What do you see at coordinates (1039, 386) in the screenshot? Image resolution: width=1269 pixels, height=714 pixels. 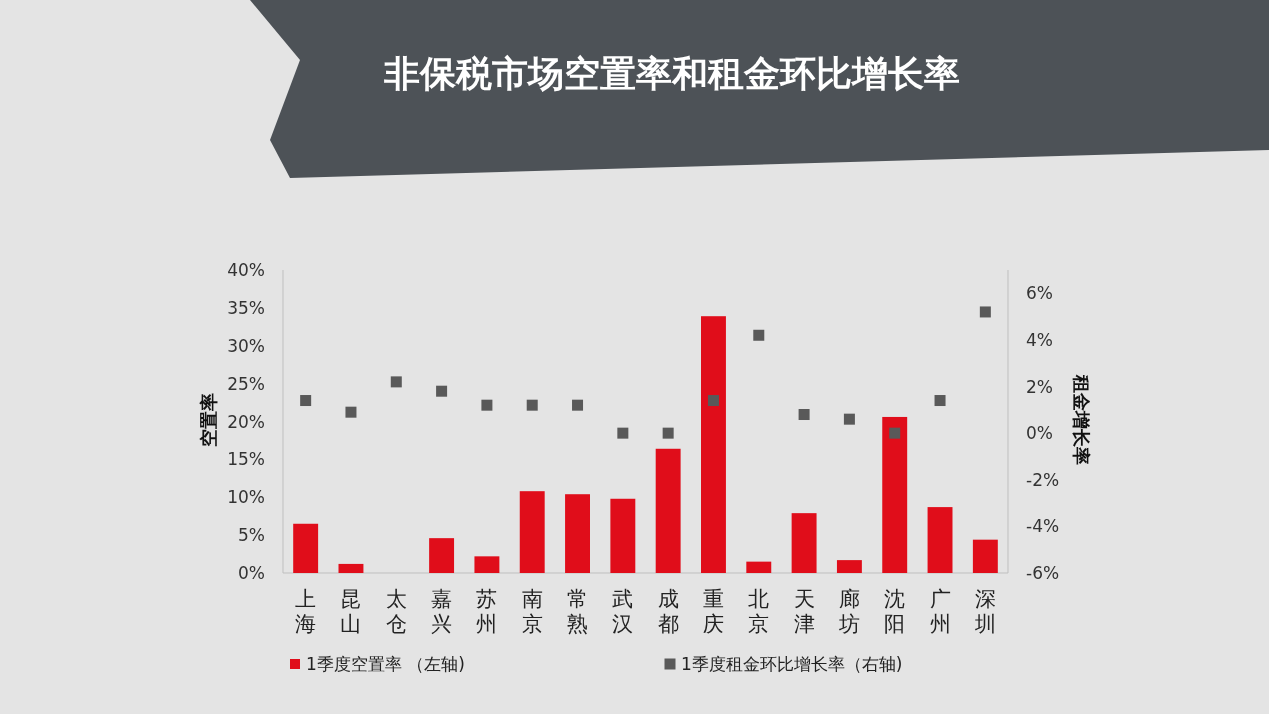 I see `y2-tick-label: 2%` at bounding box center [1039, 386].